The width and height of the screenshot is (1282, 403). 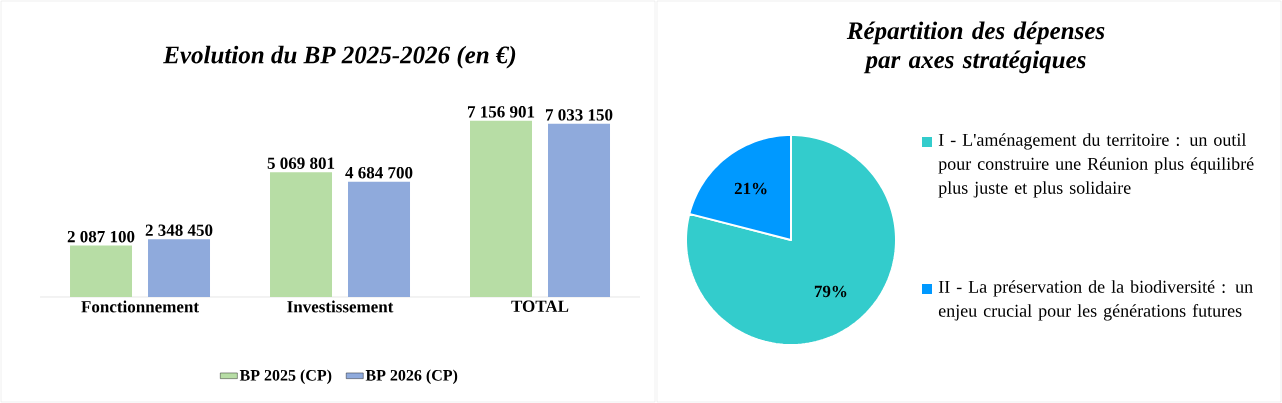 What do you see at coordinates (1095, 300) in the screenshot?
I see `legend-label: II - La préservation de la biodiversité : un enjeu crucial pour les générations futures` at bounding box center [1095, 300].